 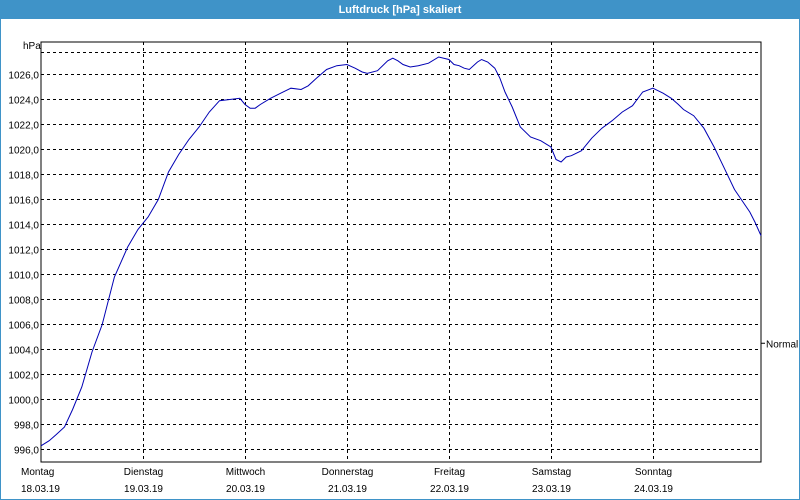 What do you see at coordinates (551, 489) in the screenshot?
I see `x-tick-date: 23.03.19` at bounding box center [551, 489].